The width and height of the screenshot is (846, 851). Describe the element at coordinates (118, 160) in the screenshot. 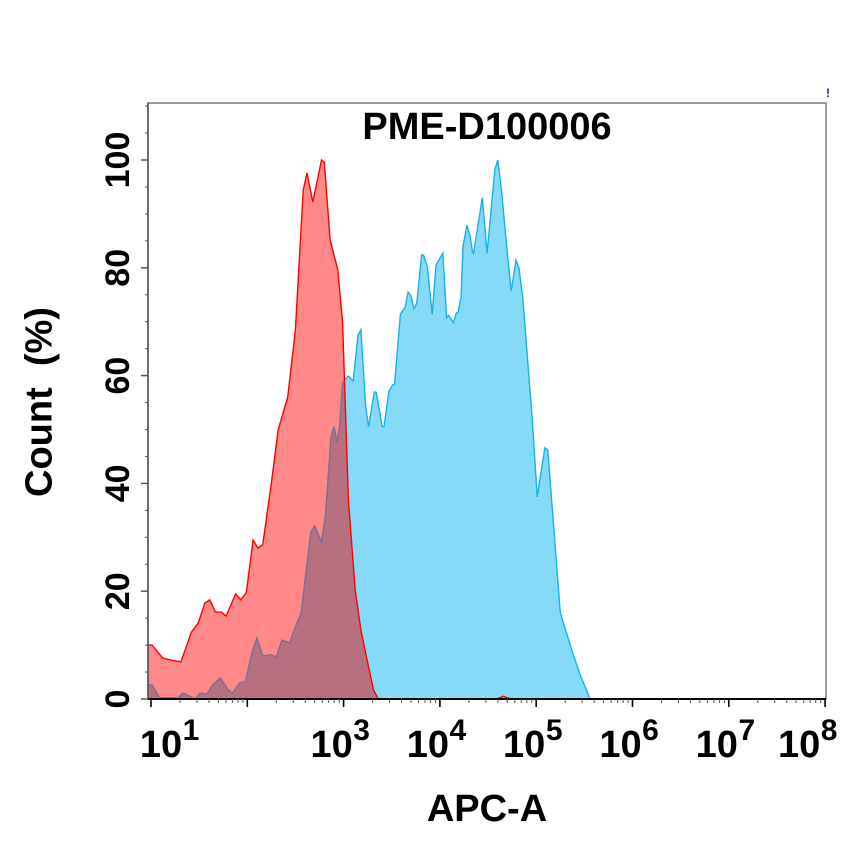

I see `y-tick-label: 100` at that location.